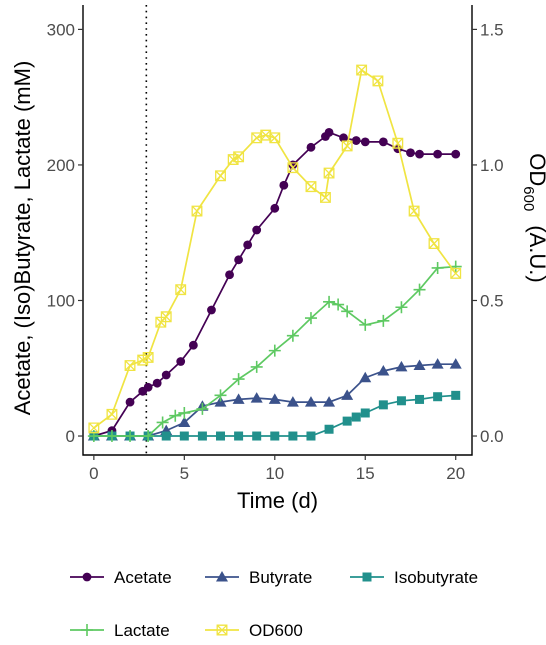 The height and width of the screenshot is (645, 546). I want to click on legend-item-lactate: Lactate, so click(120, 630).